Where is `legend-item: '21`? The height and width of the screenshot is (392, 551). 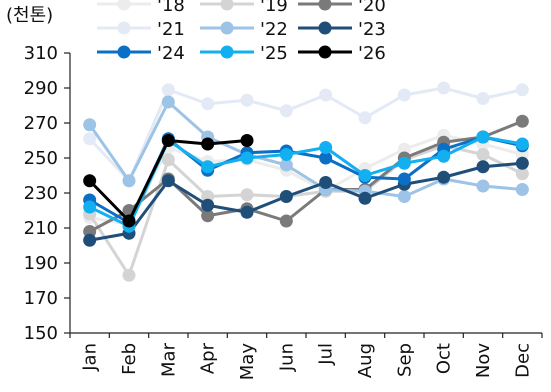 legend-item: '21 is located at coordinates (141, 29).